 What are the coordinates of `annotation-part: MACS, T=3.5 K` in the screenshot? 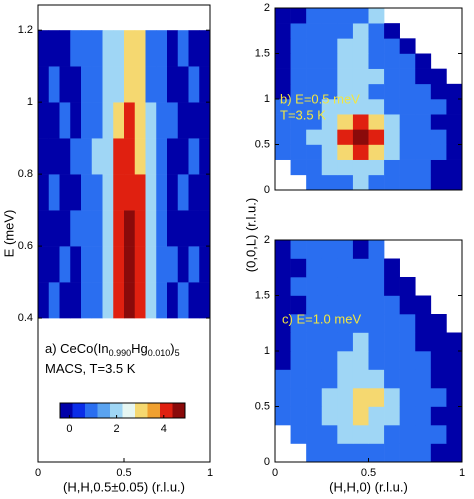 It's located at (90, 368).